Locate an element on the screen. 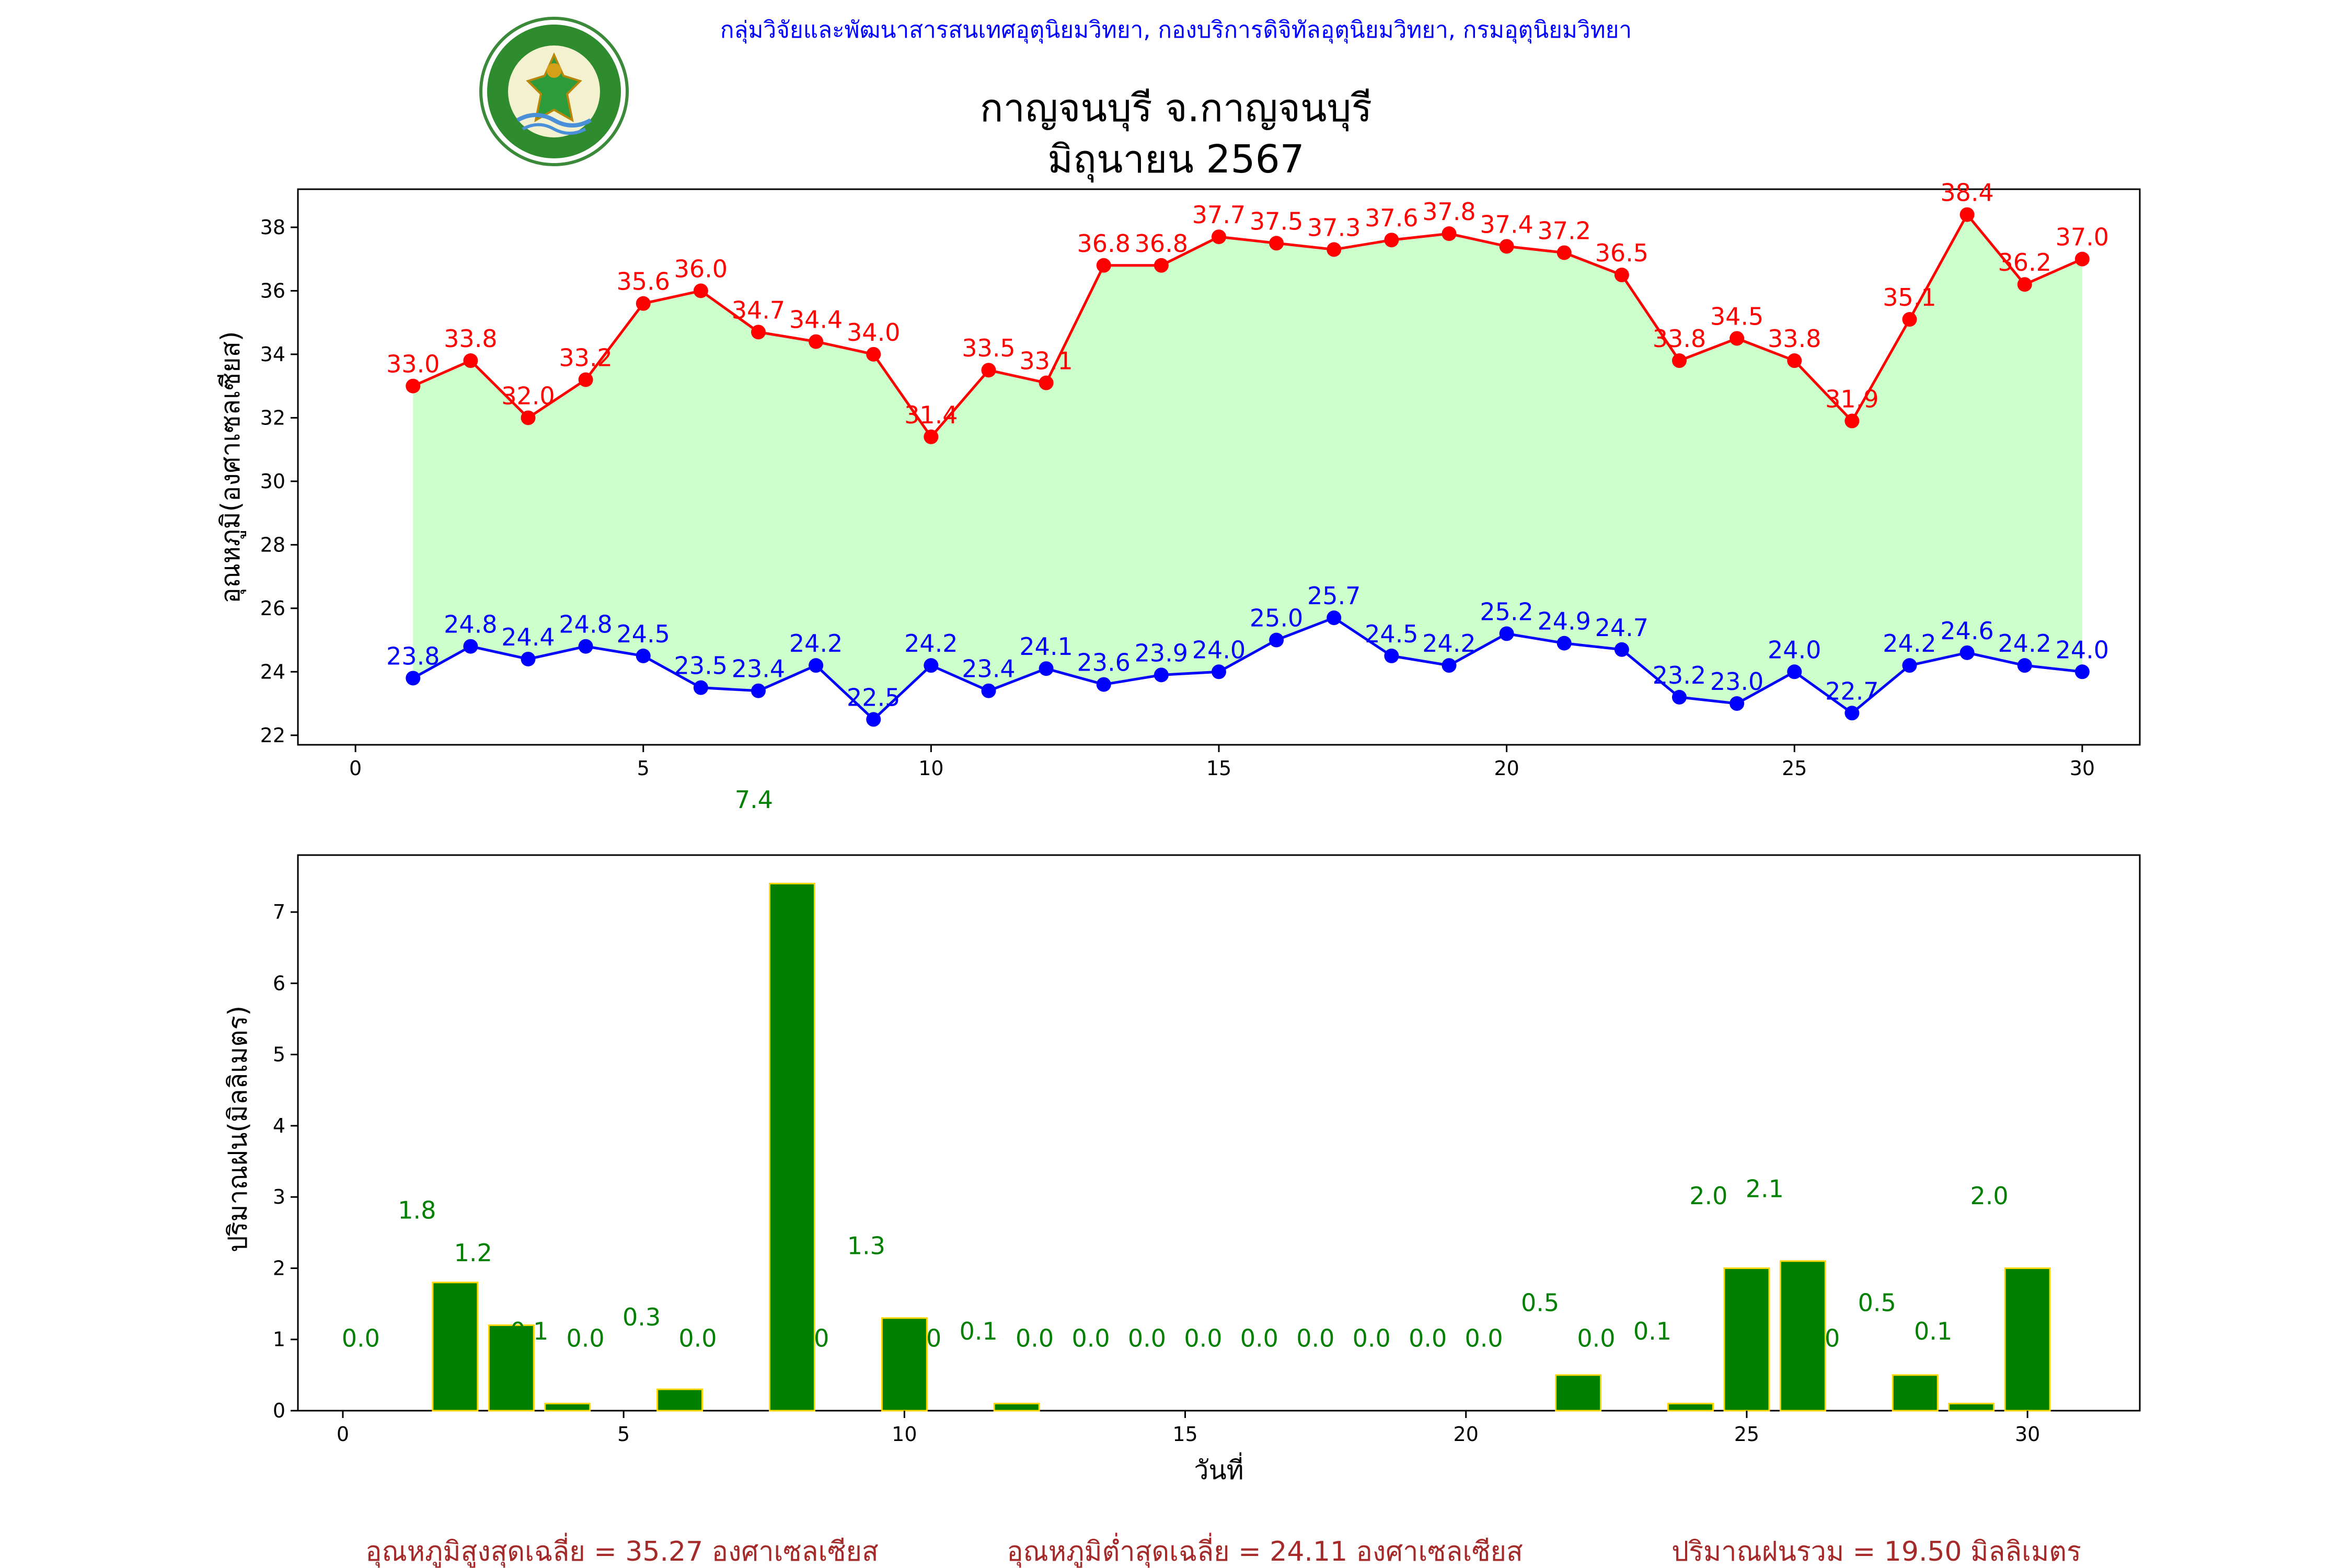 The height and width of the screenshot is (1568, 2352). min-temperature-label: 25.0 is located at coordinates (1276, 618).